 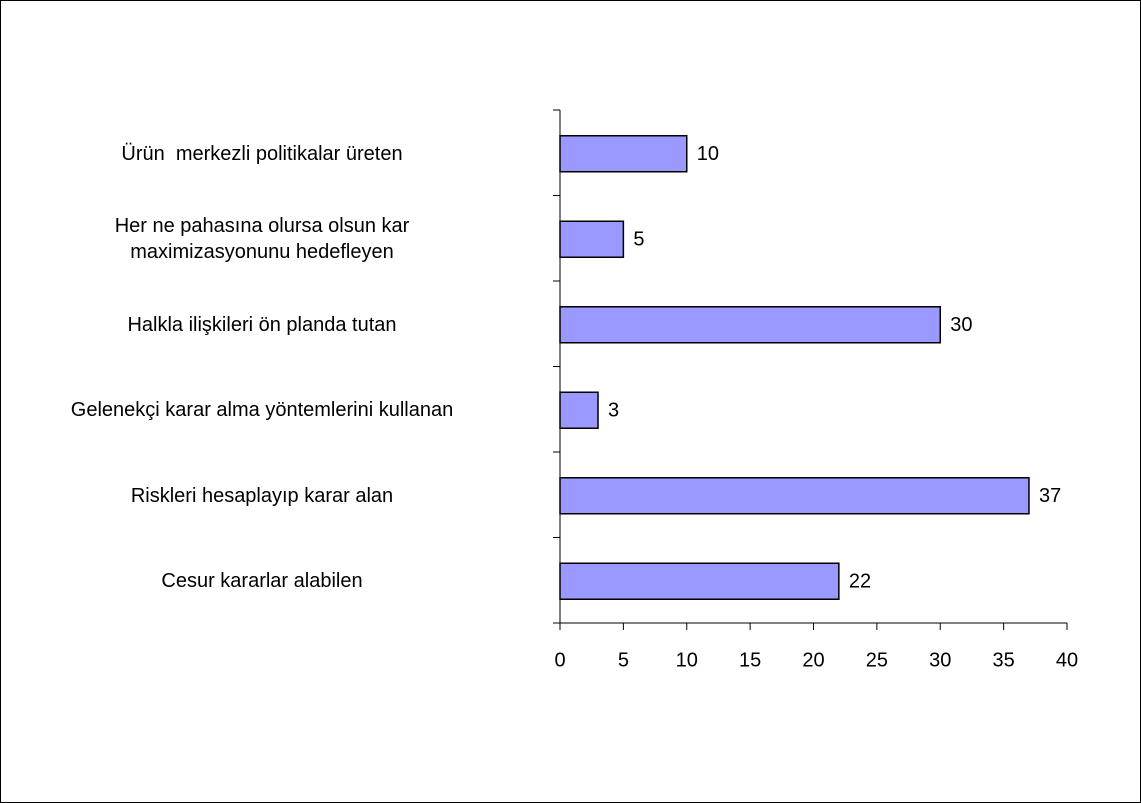 I want to click on x-tick-label: 15, so click(x=750, y=660).